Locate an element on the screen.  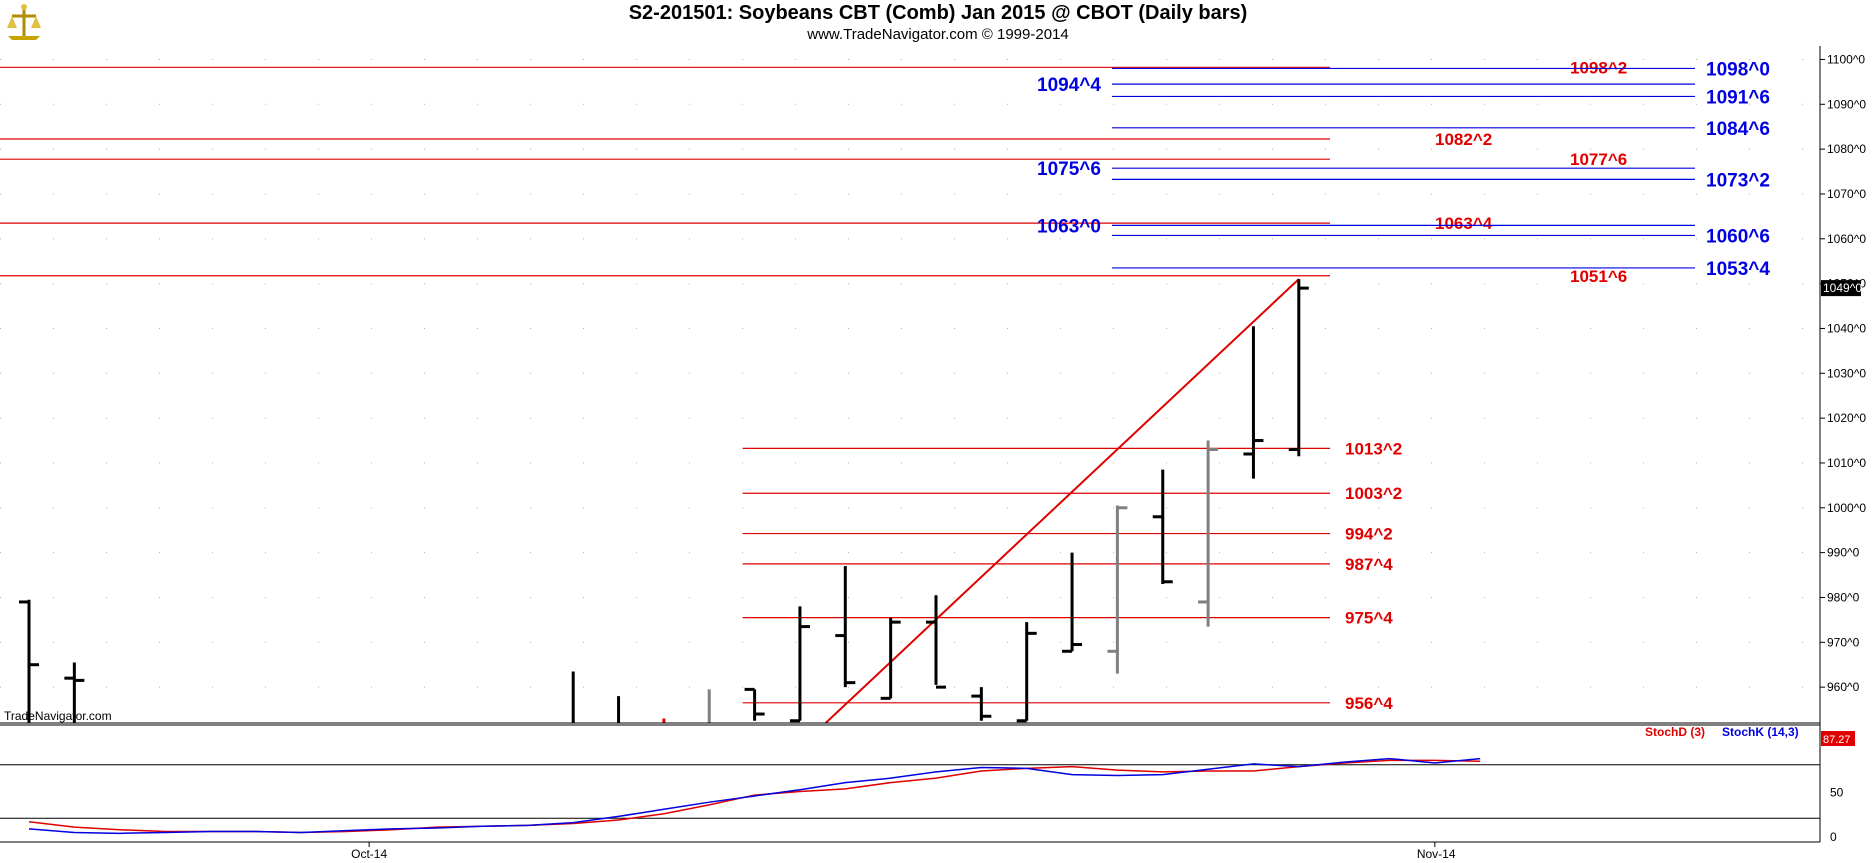
y-tick-label: 980^0 is located at coordinates (1843, 597).